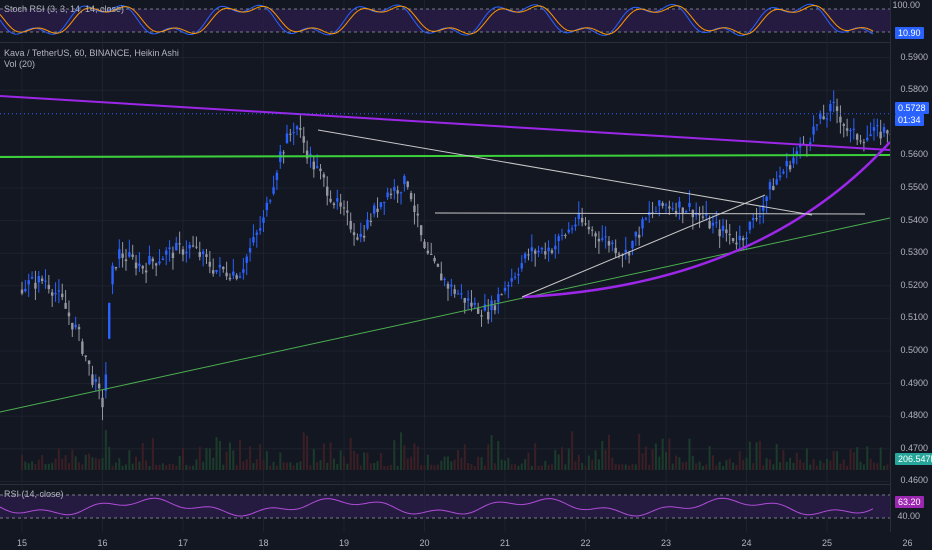 Image resolution: width=932 pixels, height=550 pixels. Describe the element at coordinates (64, 9) in the screenshot. I see `stoch-rsi-label: Stoch RSI (3, 3, 14, 14, close)` at that location.